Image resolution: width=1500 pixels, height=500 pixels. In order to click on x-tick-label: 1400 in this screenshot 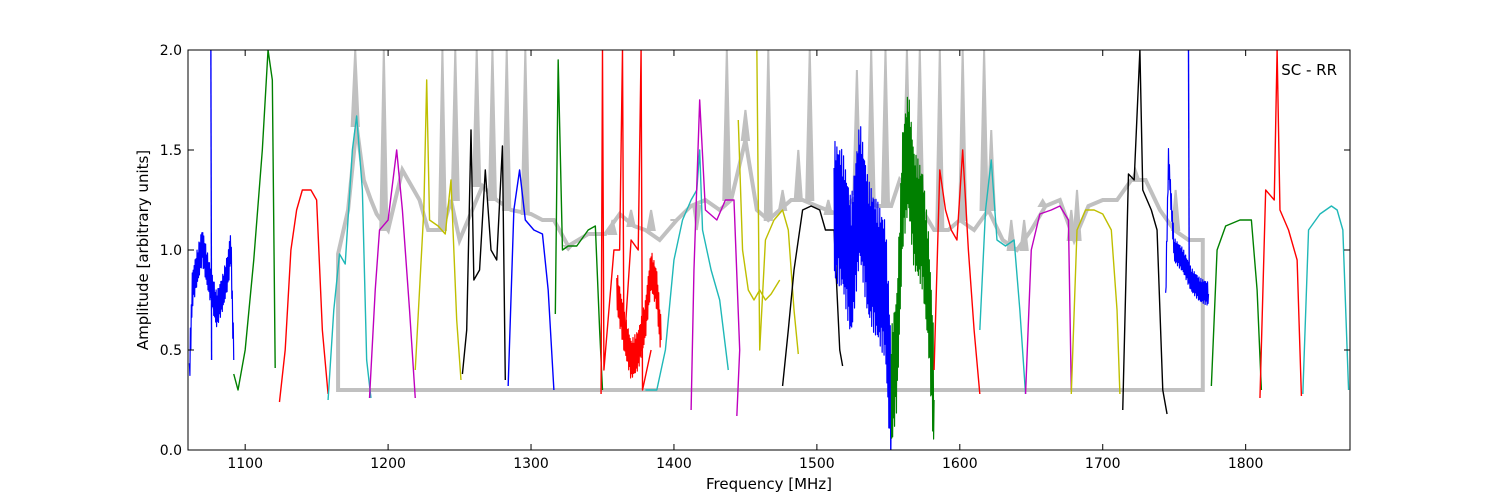, I will do `click(674, 464)`.